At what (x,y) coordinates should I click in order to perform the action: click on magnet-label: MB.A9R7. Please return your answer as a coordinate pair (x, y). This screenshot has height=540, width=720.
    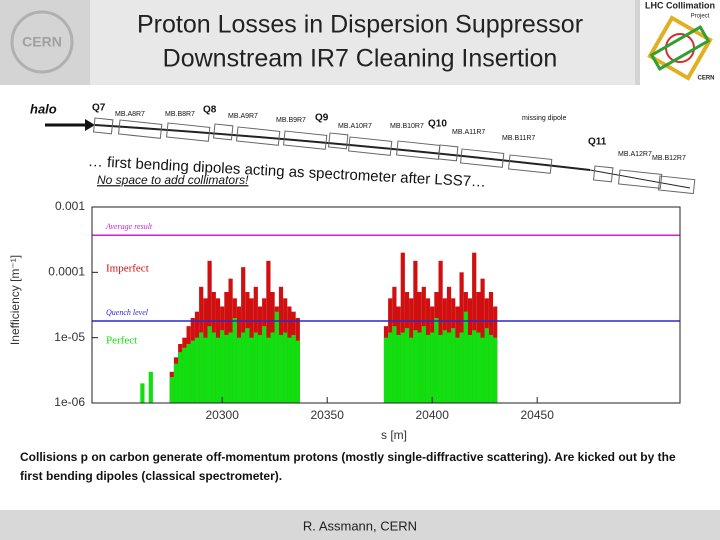
    Looking at the image, I should click on (243, 116).